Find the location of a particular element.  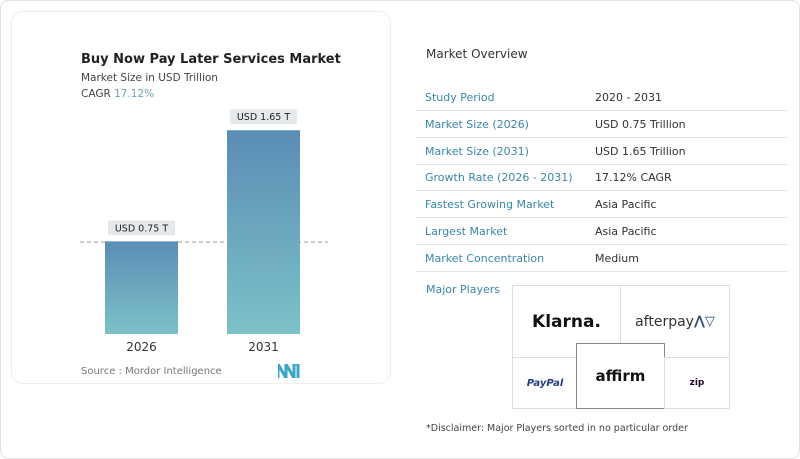

bar-2026 is located at coordinates (141, 287).